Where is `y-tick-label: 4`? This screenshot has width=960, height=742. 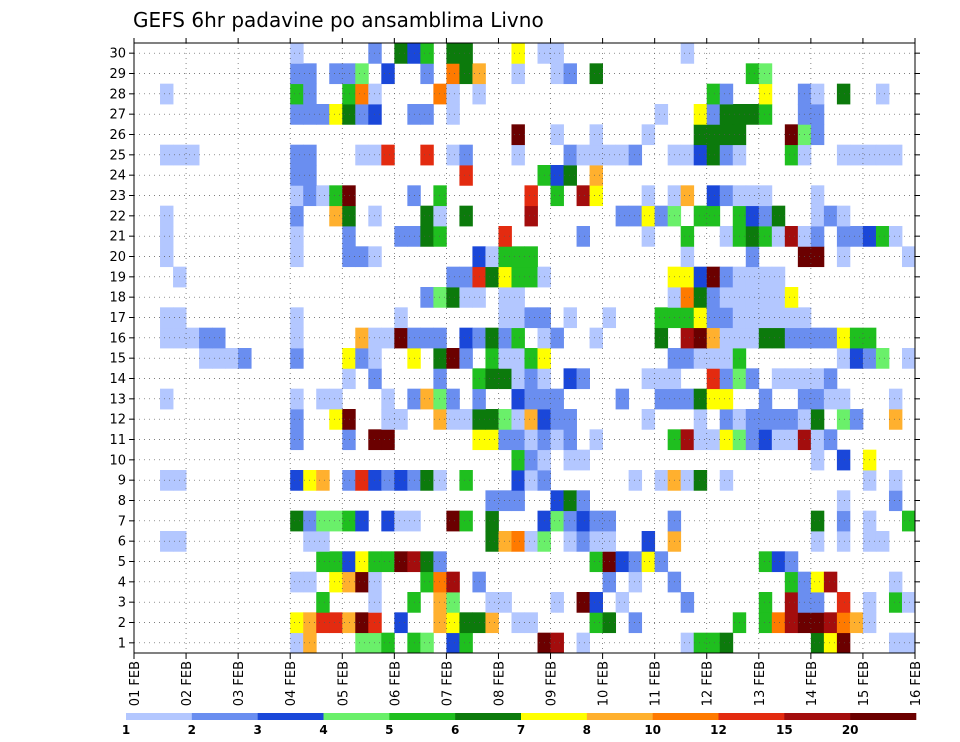 y-tick-label: 4 is located at coordinates (122, 582).